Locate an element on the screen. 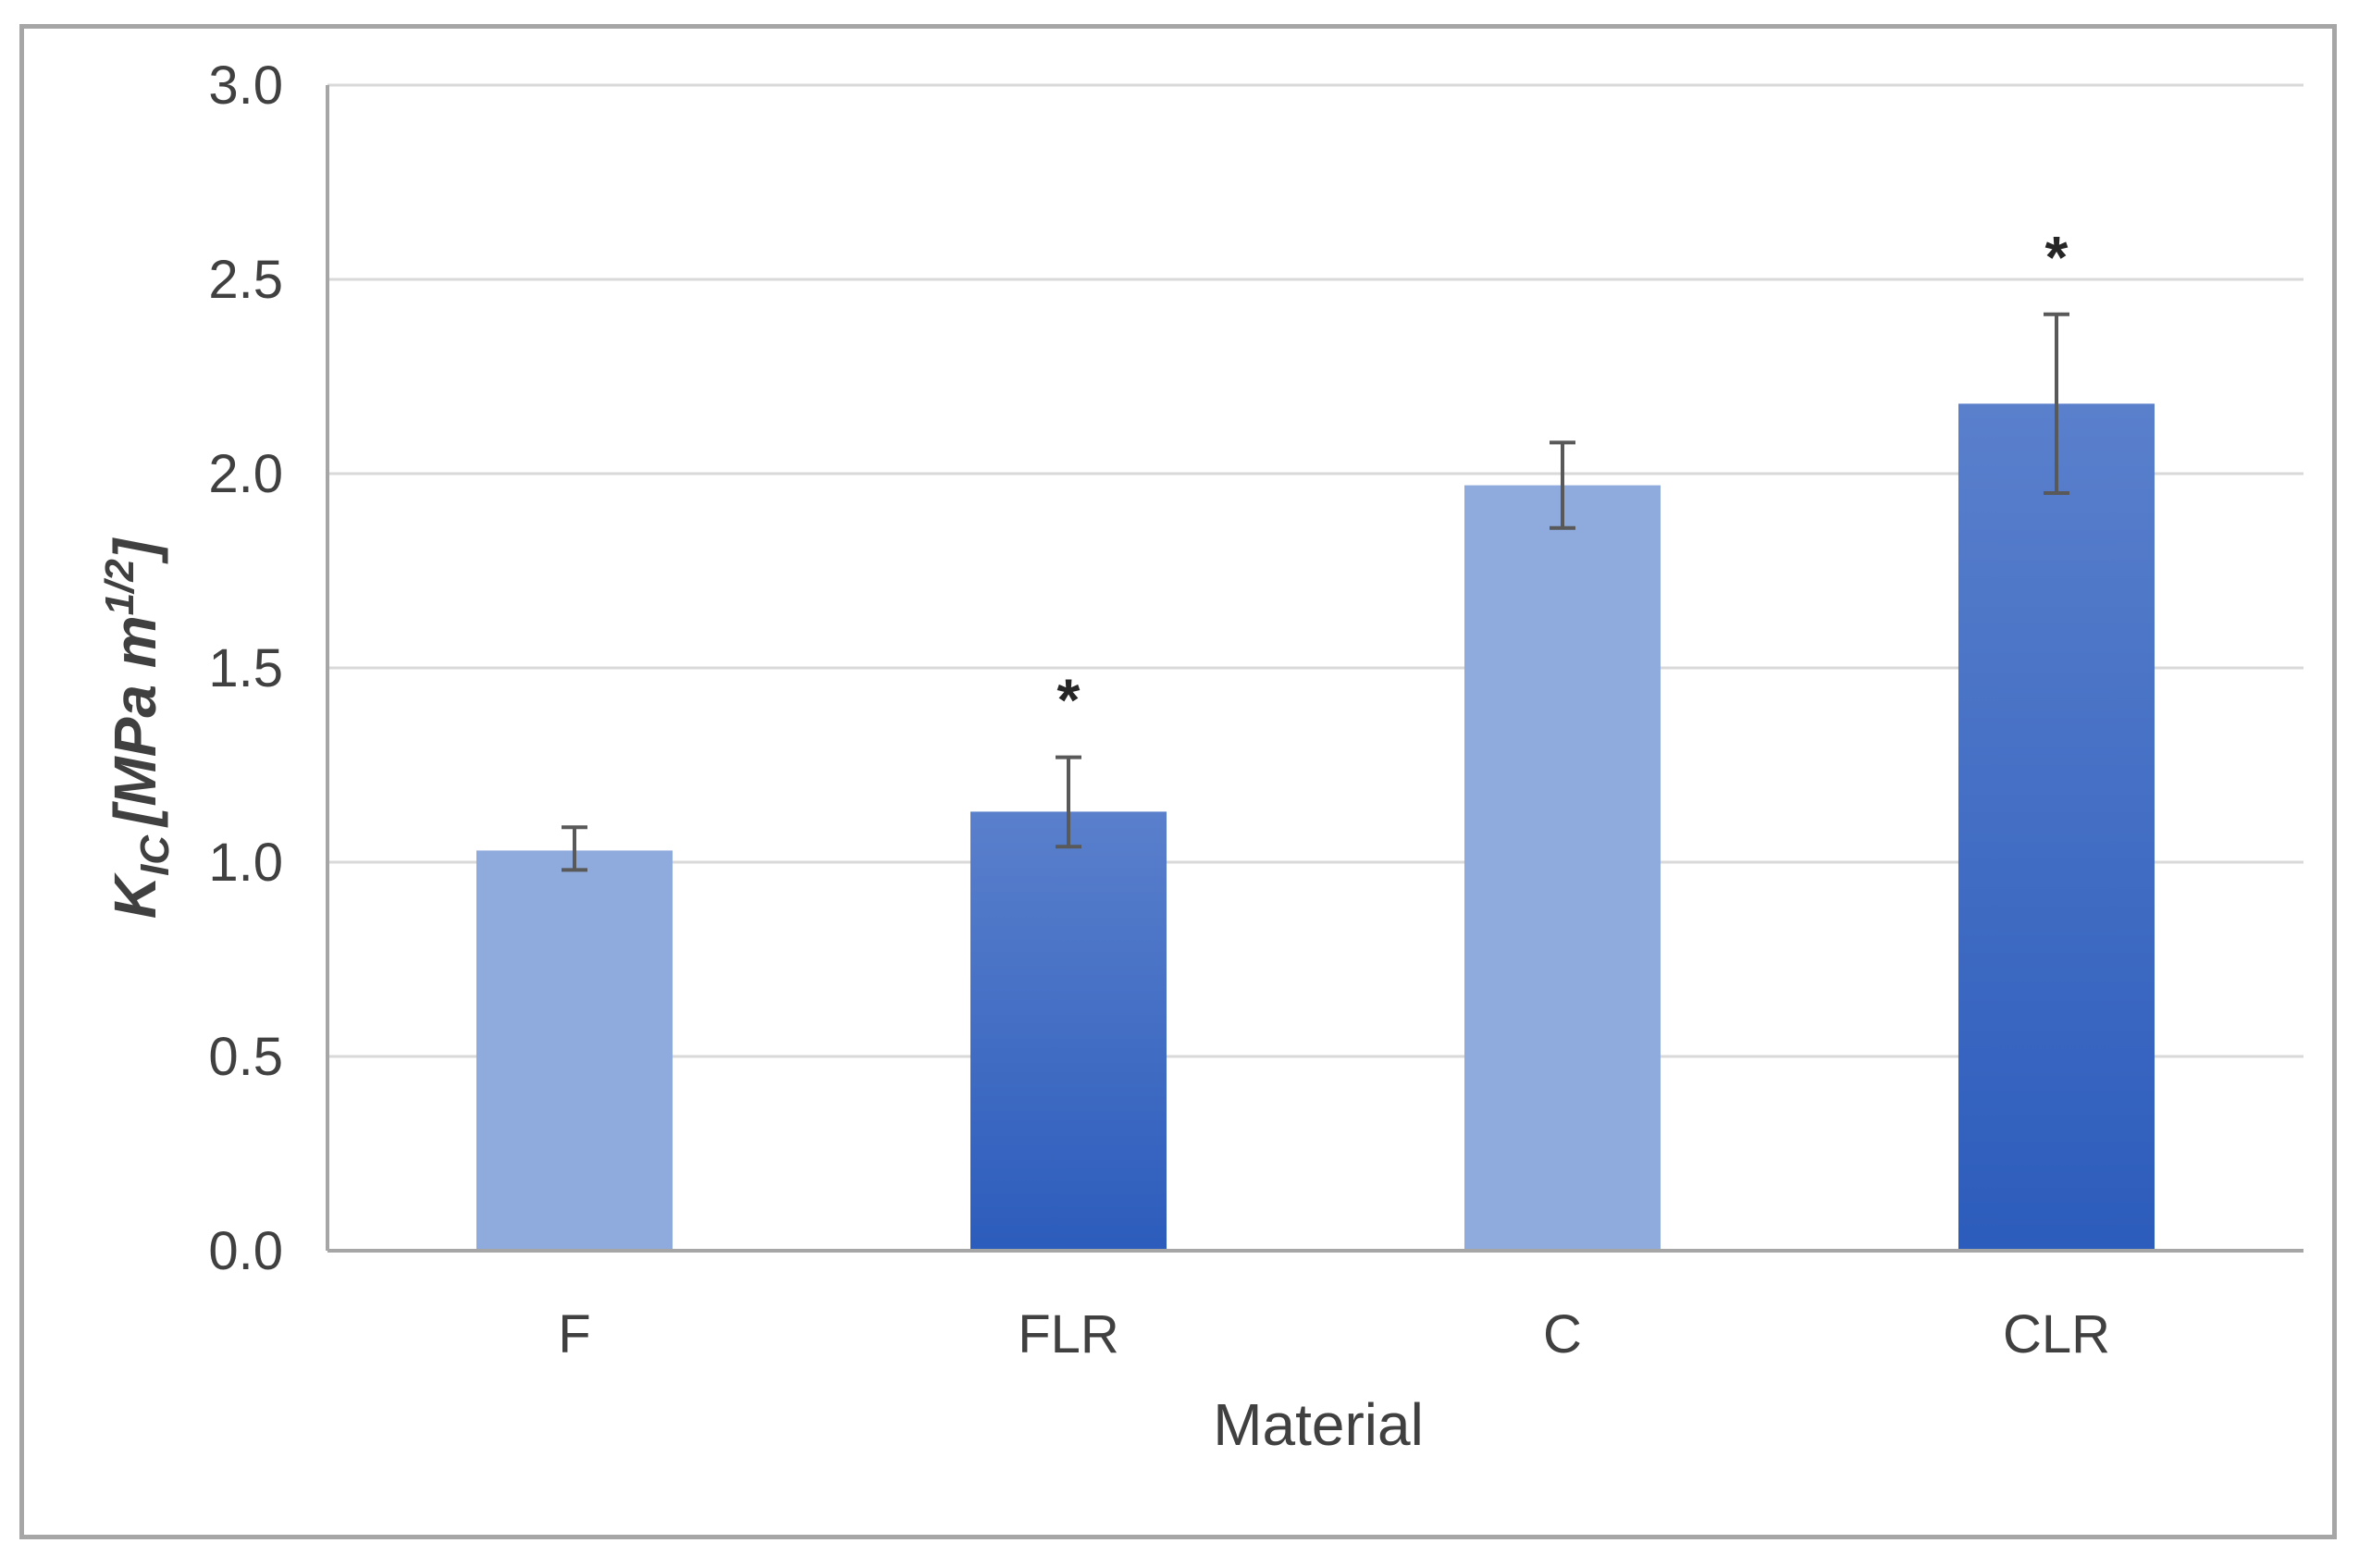  y-axis-exponent: 1/2 is located at coordinates (119, 587).